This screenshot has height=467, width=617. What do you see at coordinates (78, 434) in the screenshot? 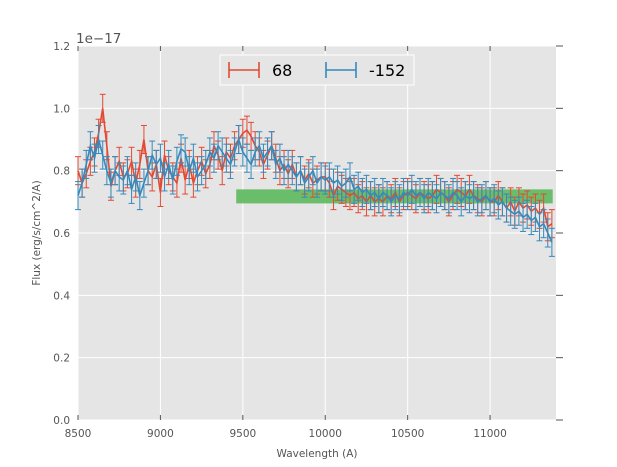
I see `x-tick-label: 8500` at bounding box center [78, 434].